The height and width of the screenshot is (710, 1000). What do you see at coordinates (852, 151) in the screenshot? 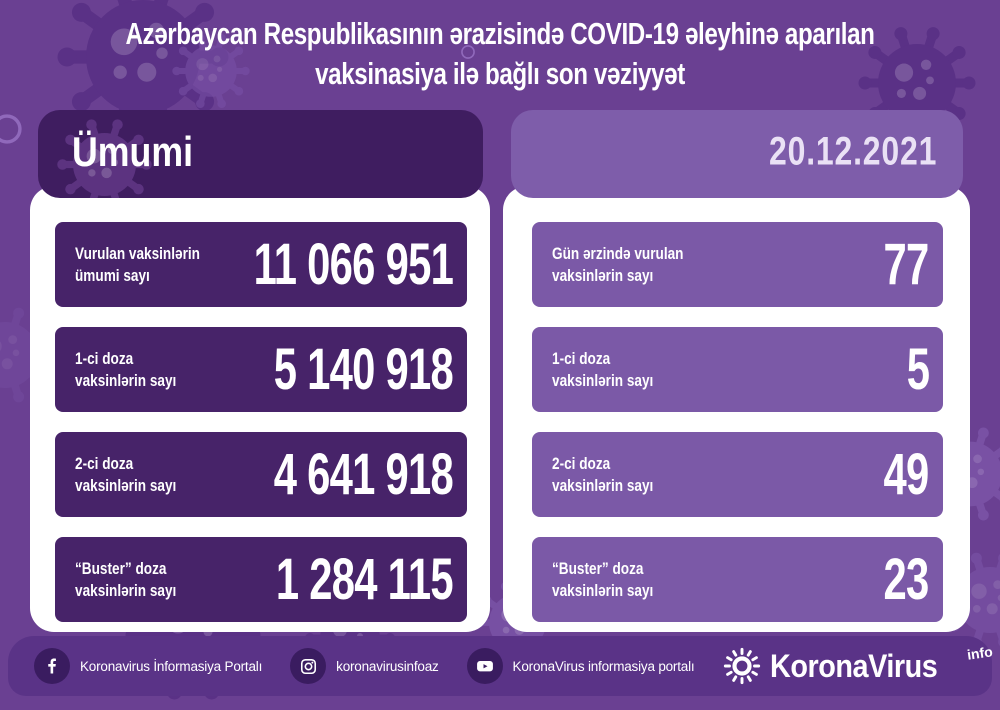
I see `report-date: 20.12.2021` at bounding box center [852, 151].